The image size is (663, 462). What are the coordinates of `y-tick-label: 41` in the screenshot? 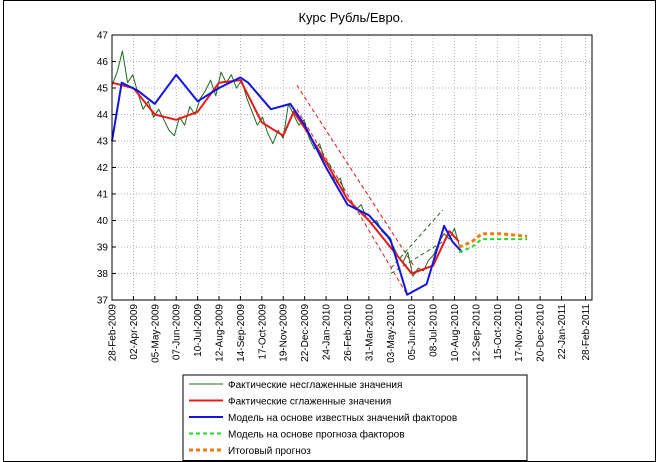 It's located at (103, 195).